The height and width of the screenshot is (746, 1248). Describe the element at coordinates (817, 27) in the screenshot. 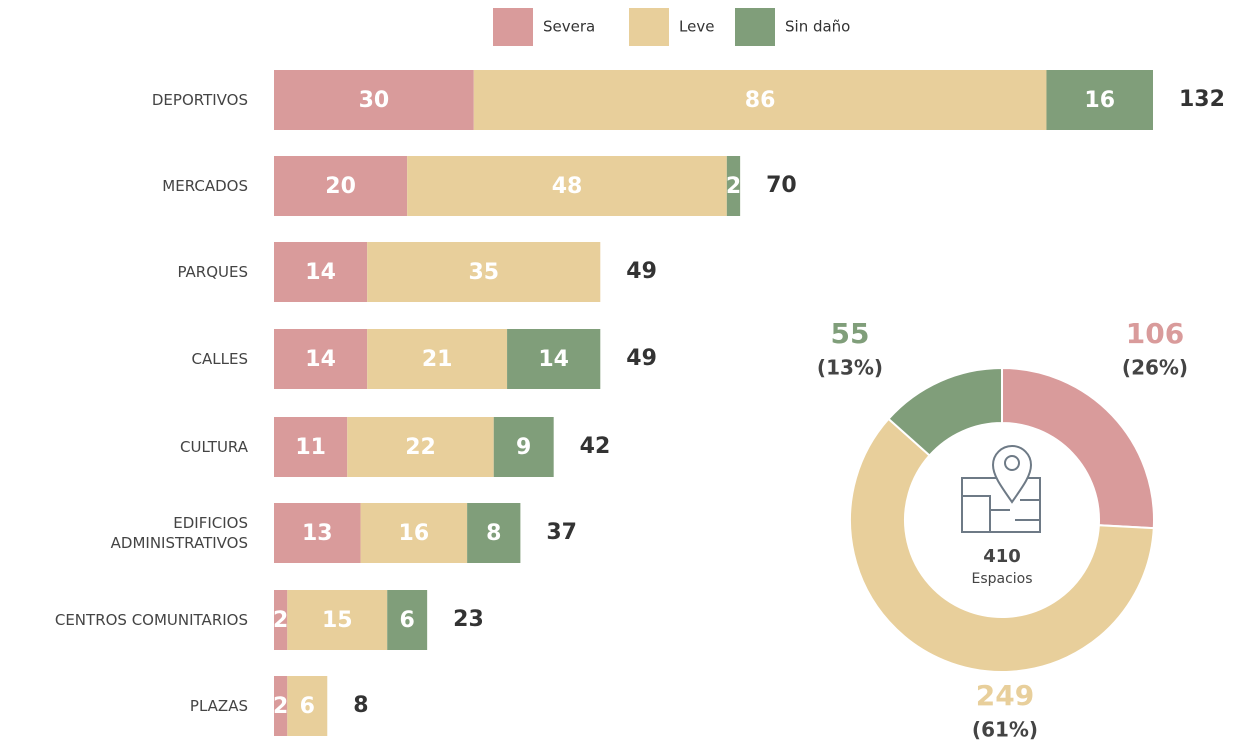

I see `legend-label: Sin daño` at that location.